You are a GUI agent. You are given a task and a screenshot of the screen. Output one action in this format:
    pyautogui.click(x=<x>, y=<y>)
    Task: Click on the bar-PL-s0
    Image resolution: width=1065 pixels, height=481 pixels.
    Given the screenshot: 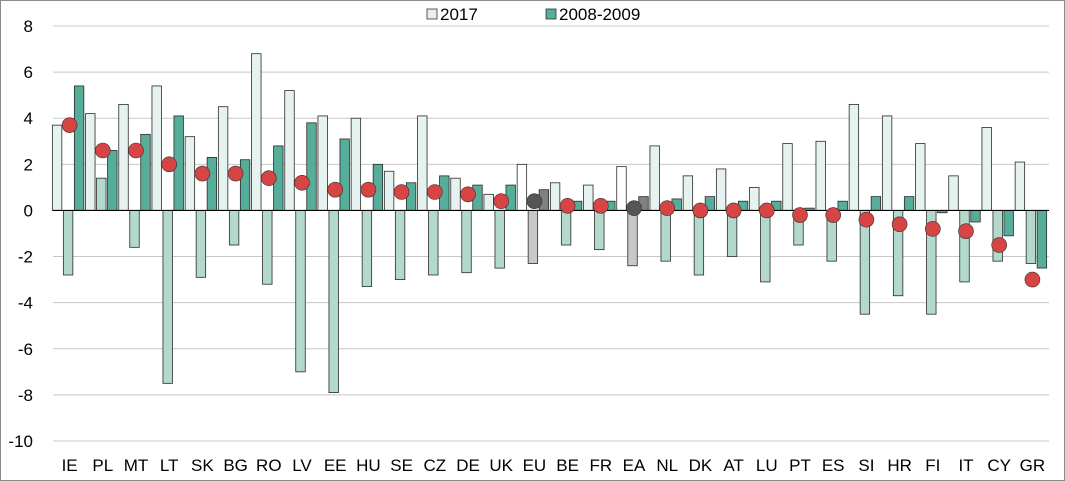 What is the action you would take?
    pyautogui.click(x=90, y=162)
    